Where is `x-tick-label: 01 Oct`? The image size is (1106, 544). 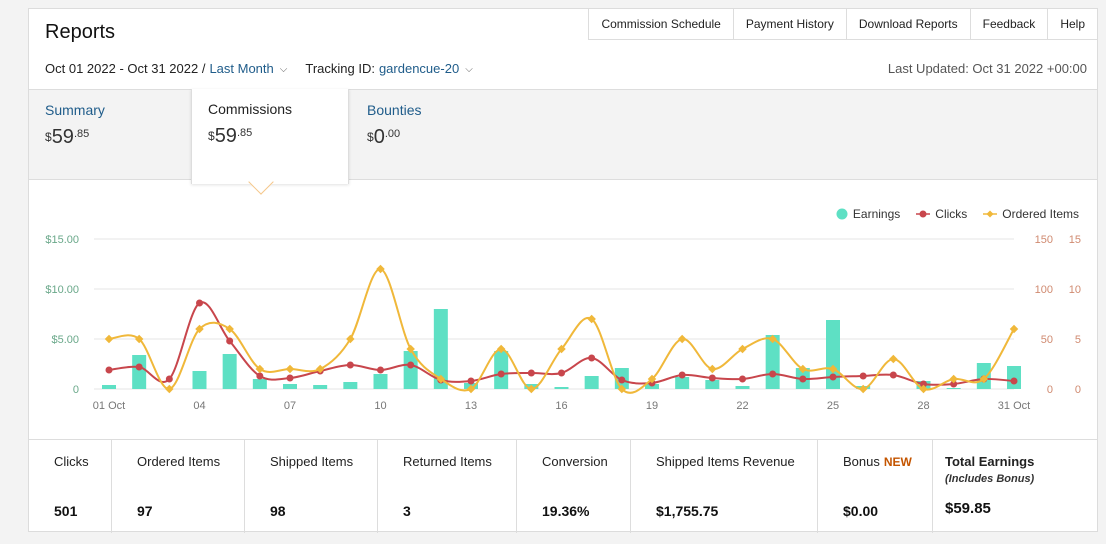
x-tick-label: 01 Oct is located at coordinates (109, 406).